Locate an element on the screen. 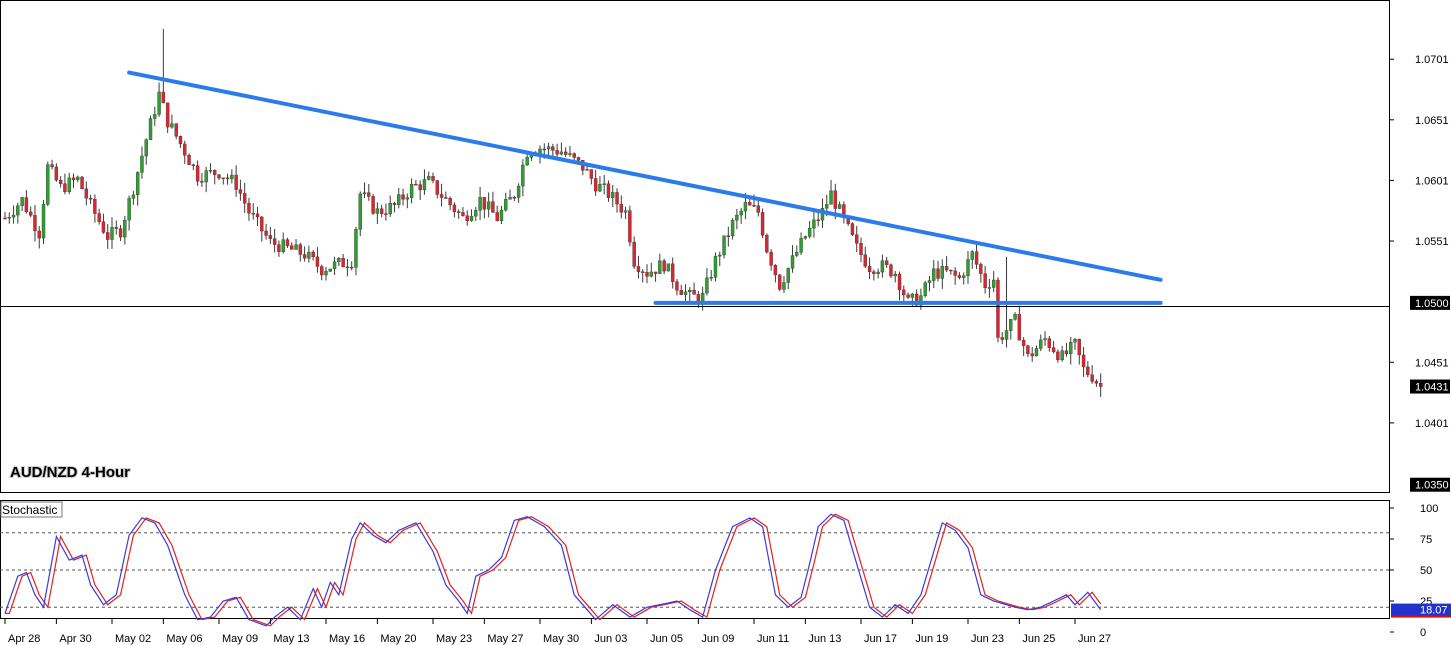 This screenshot has width=1451, height=645. price-tick-label: 1.0601 is located at coordinates (1432, 181).